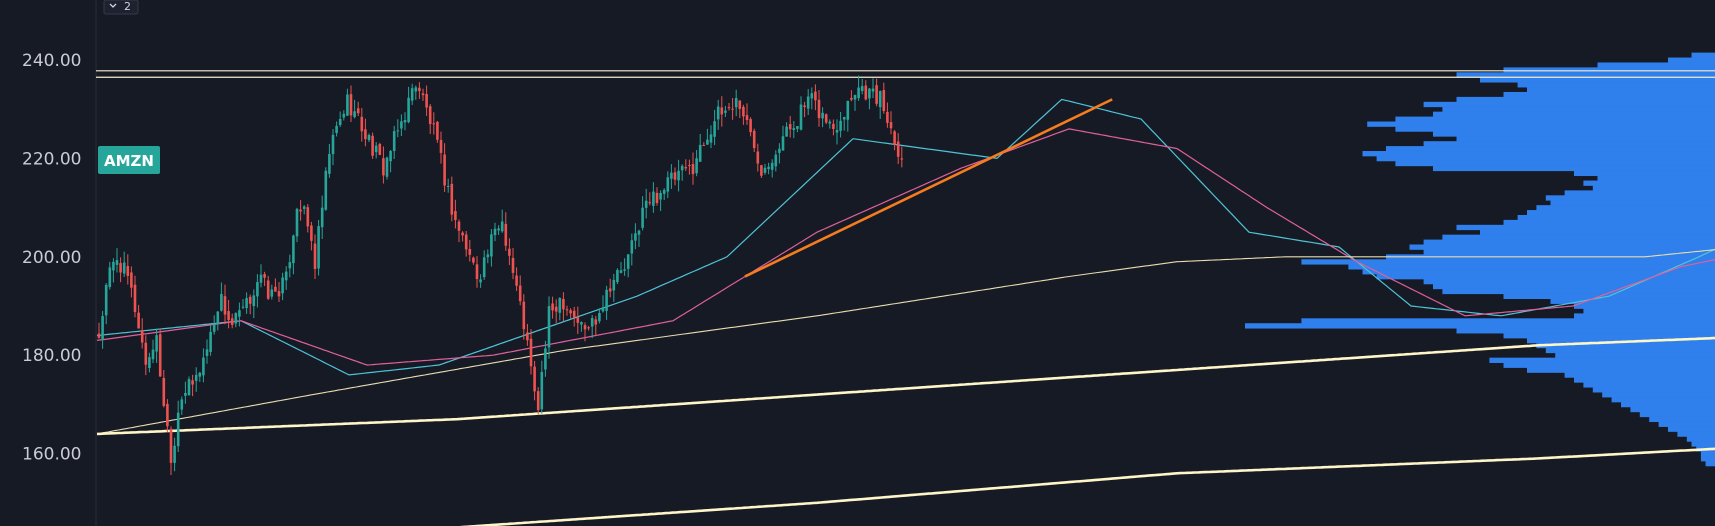 The height and width of the screenshot is (526, 1715). What do you see at coordinates (905, 74) in the screenshot?
I see `resistance-lines` at bounding box center [905, 74].